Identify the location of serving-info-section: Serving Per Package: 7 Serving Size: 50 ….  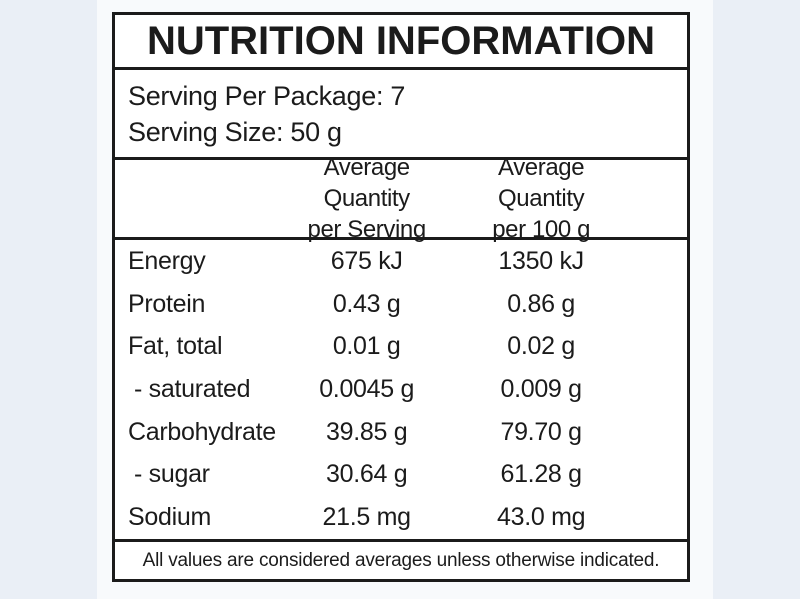
(401, 115).